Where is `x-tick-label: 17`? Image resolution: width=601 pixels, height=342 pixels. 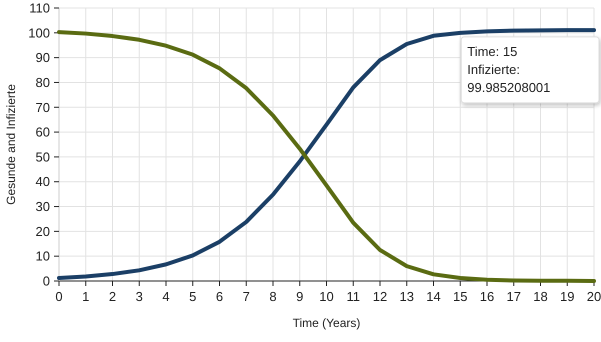
x-tick-label: 17 is located at coordinates (513, 296).